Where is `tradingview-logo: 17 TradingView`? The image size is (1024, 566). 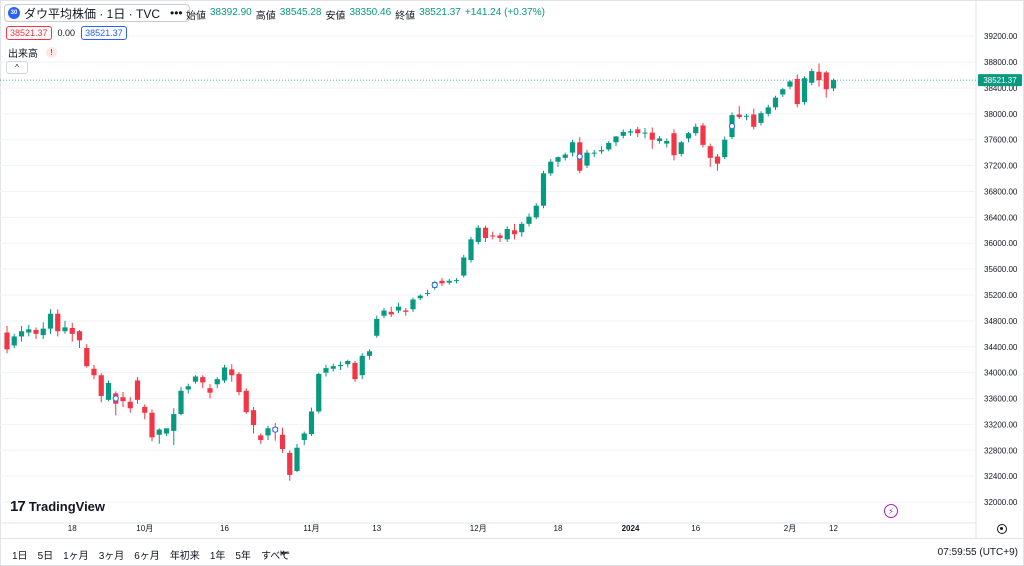
tradingview-logo: 17 TradingView is located at coordinates (57, 506).